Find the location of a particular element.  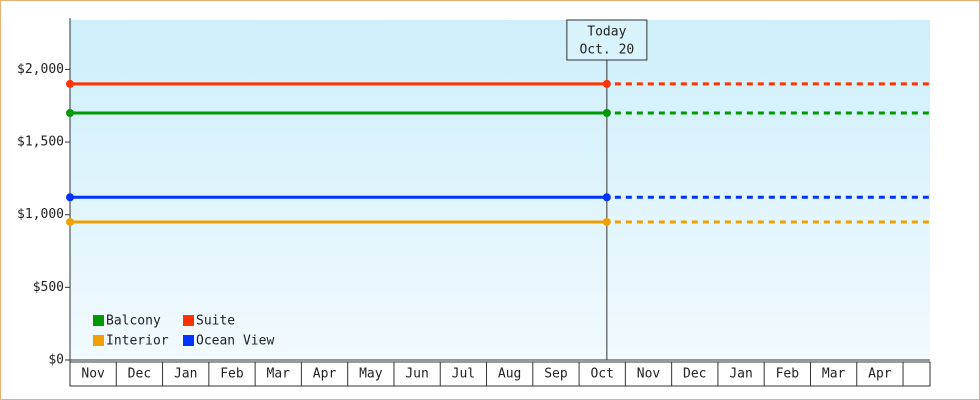

y-tick-label: $1,500 is located at coordinates (40, 142).